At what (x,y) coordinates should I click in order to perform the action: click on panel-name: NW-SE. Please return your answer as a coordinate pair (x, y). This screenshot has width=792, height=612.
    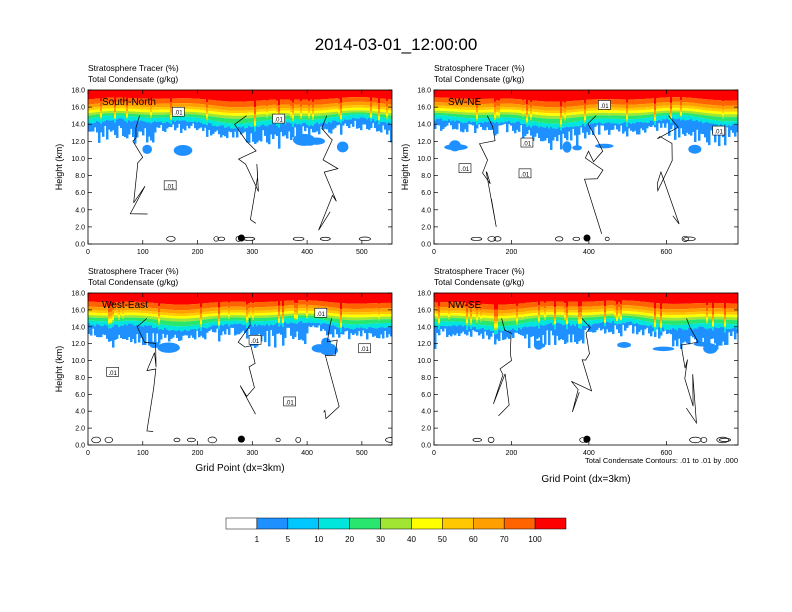
    Looking at the image, I should click on (464, 305).